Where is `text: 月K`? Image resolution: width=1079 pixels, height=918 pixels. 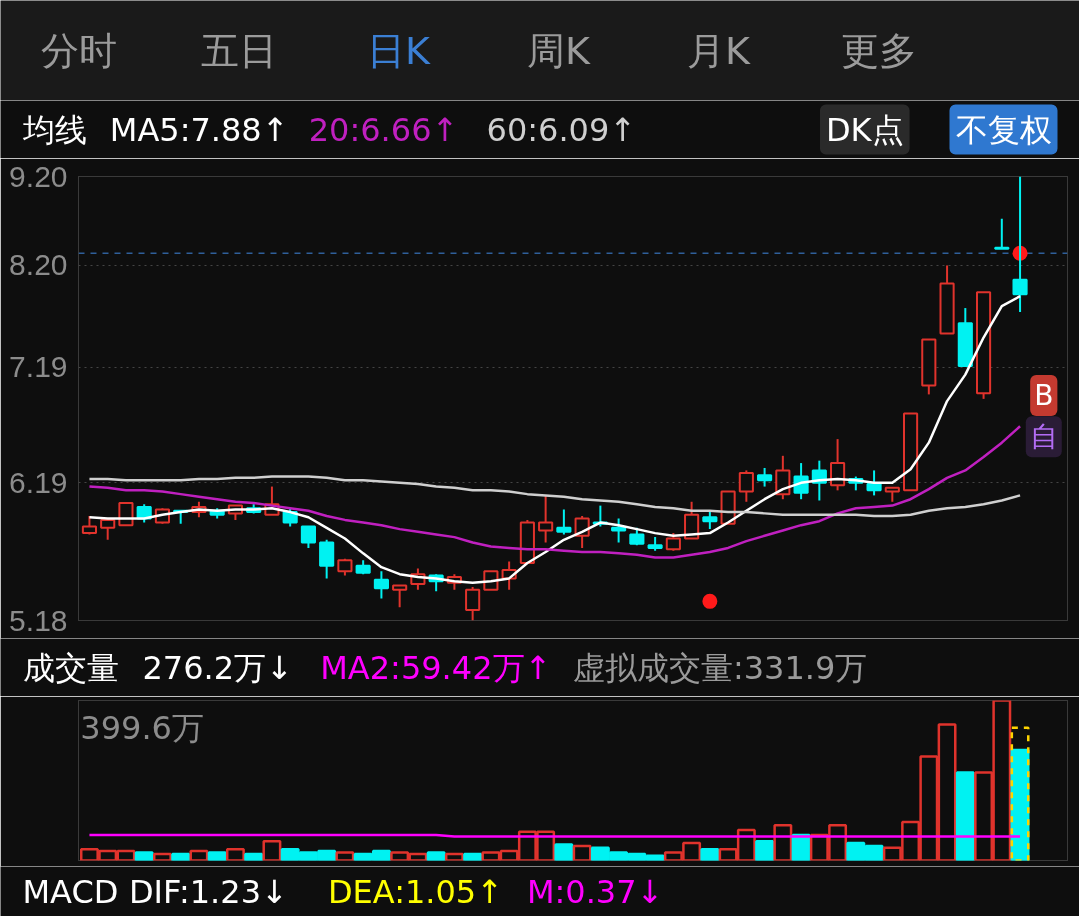
text: 月K is located at coordinates (719, 50).